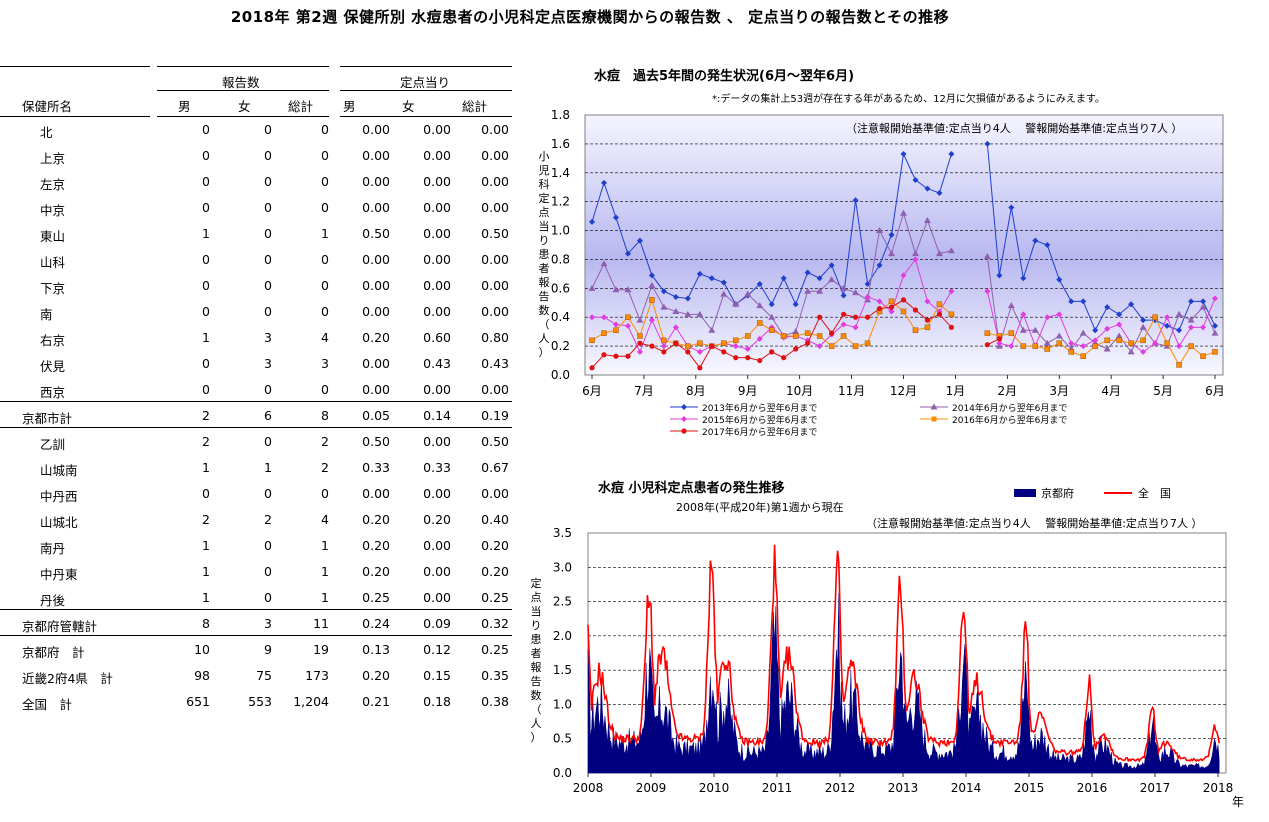 This screenshot has height=822, width=1269. What do you see at coordinates (544, 296) in the screenshot?
I see `chart1-y-label-char: 告` at bounding box center [544, 296].